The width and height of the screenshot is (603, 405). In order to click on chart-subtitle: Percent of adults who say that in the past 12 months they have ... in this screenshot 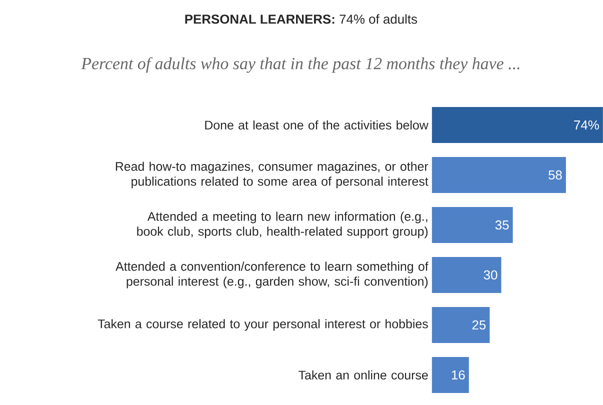, I will do `click(300, 65)`.